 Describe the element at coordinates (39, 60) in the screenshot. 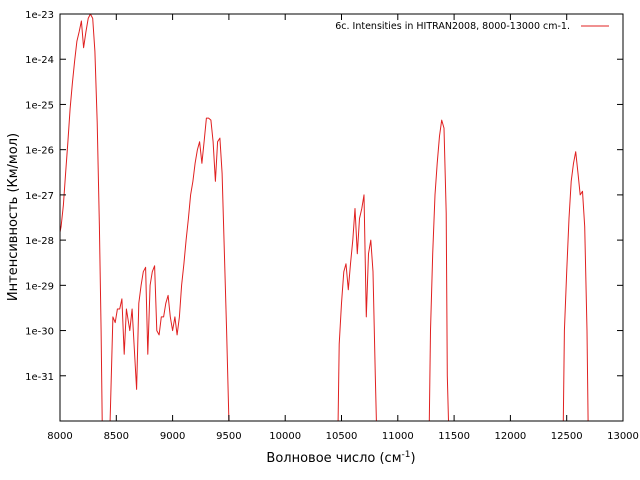

I see `y-tick-label: 1e-24` at that location.